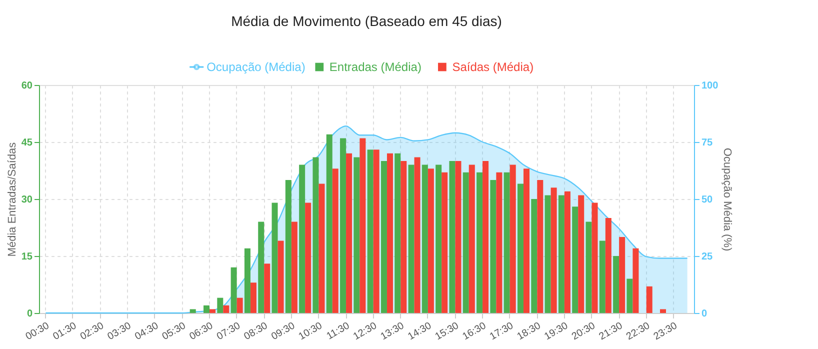  Describe the element at coordinates (29, 314) in the screenshot. I see `y-tick-label: 0` at that location.